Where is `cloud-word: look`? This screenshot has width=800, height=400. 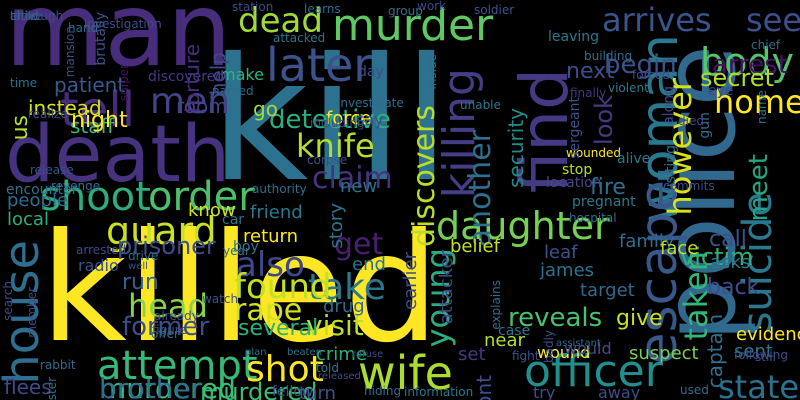 cloud-word: look is located at coordinates (604, 120).